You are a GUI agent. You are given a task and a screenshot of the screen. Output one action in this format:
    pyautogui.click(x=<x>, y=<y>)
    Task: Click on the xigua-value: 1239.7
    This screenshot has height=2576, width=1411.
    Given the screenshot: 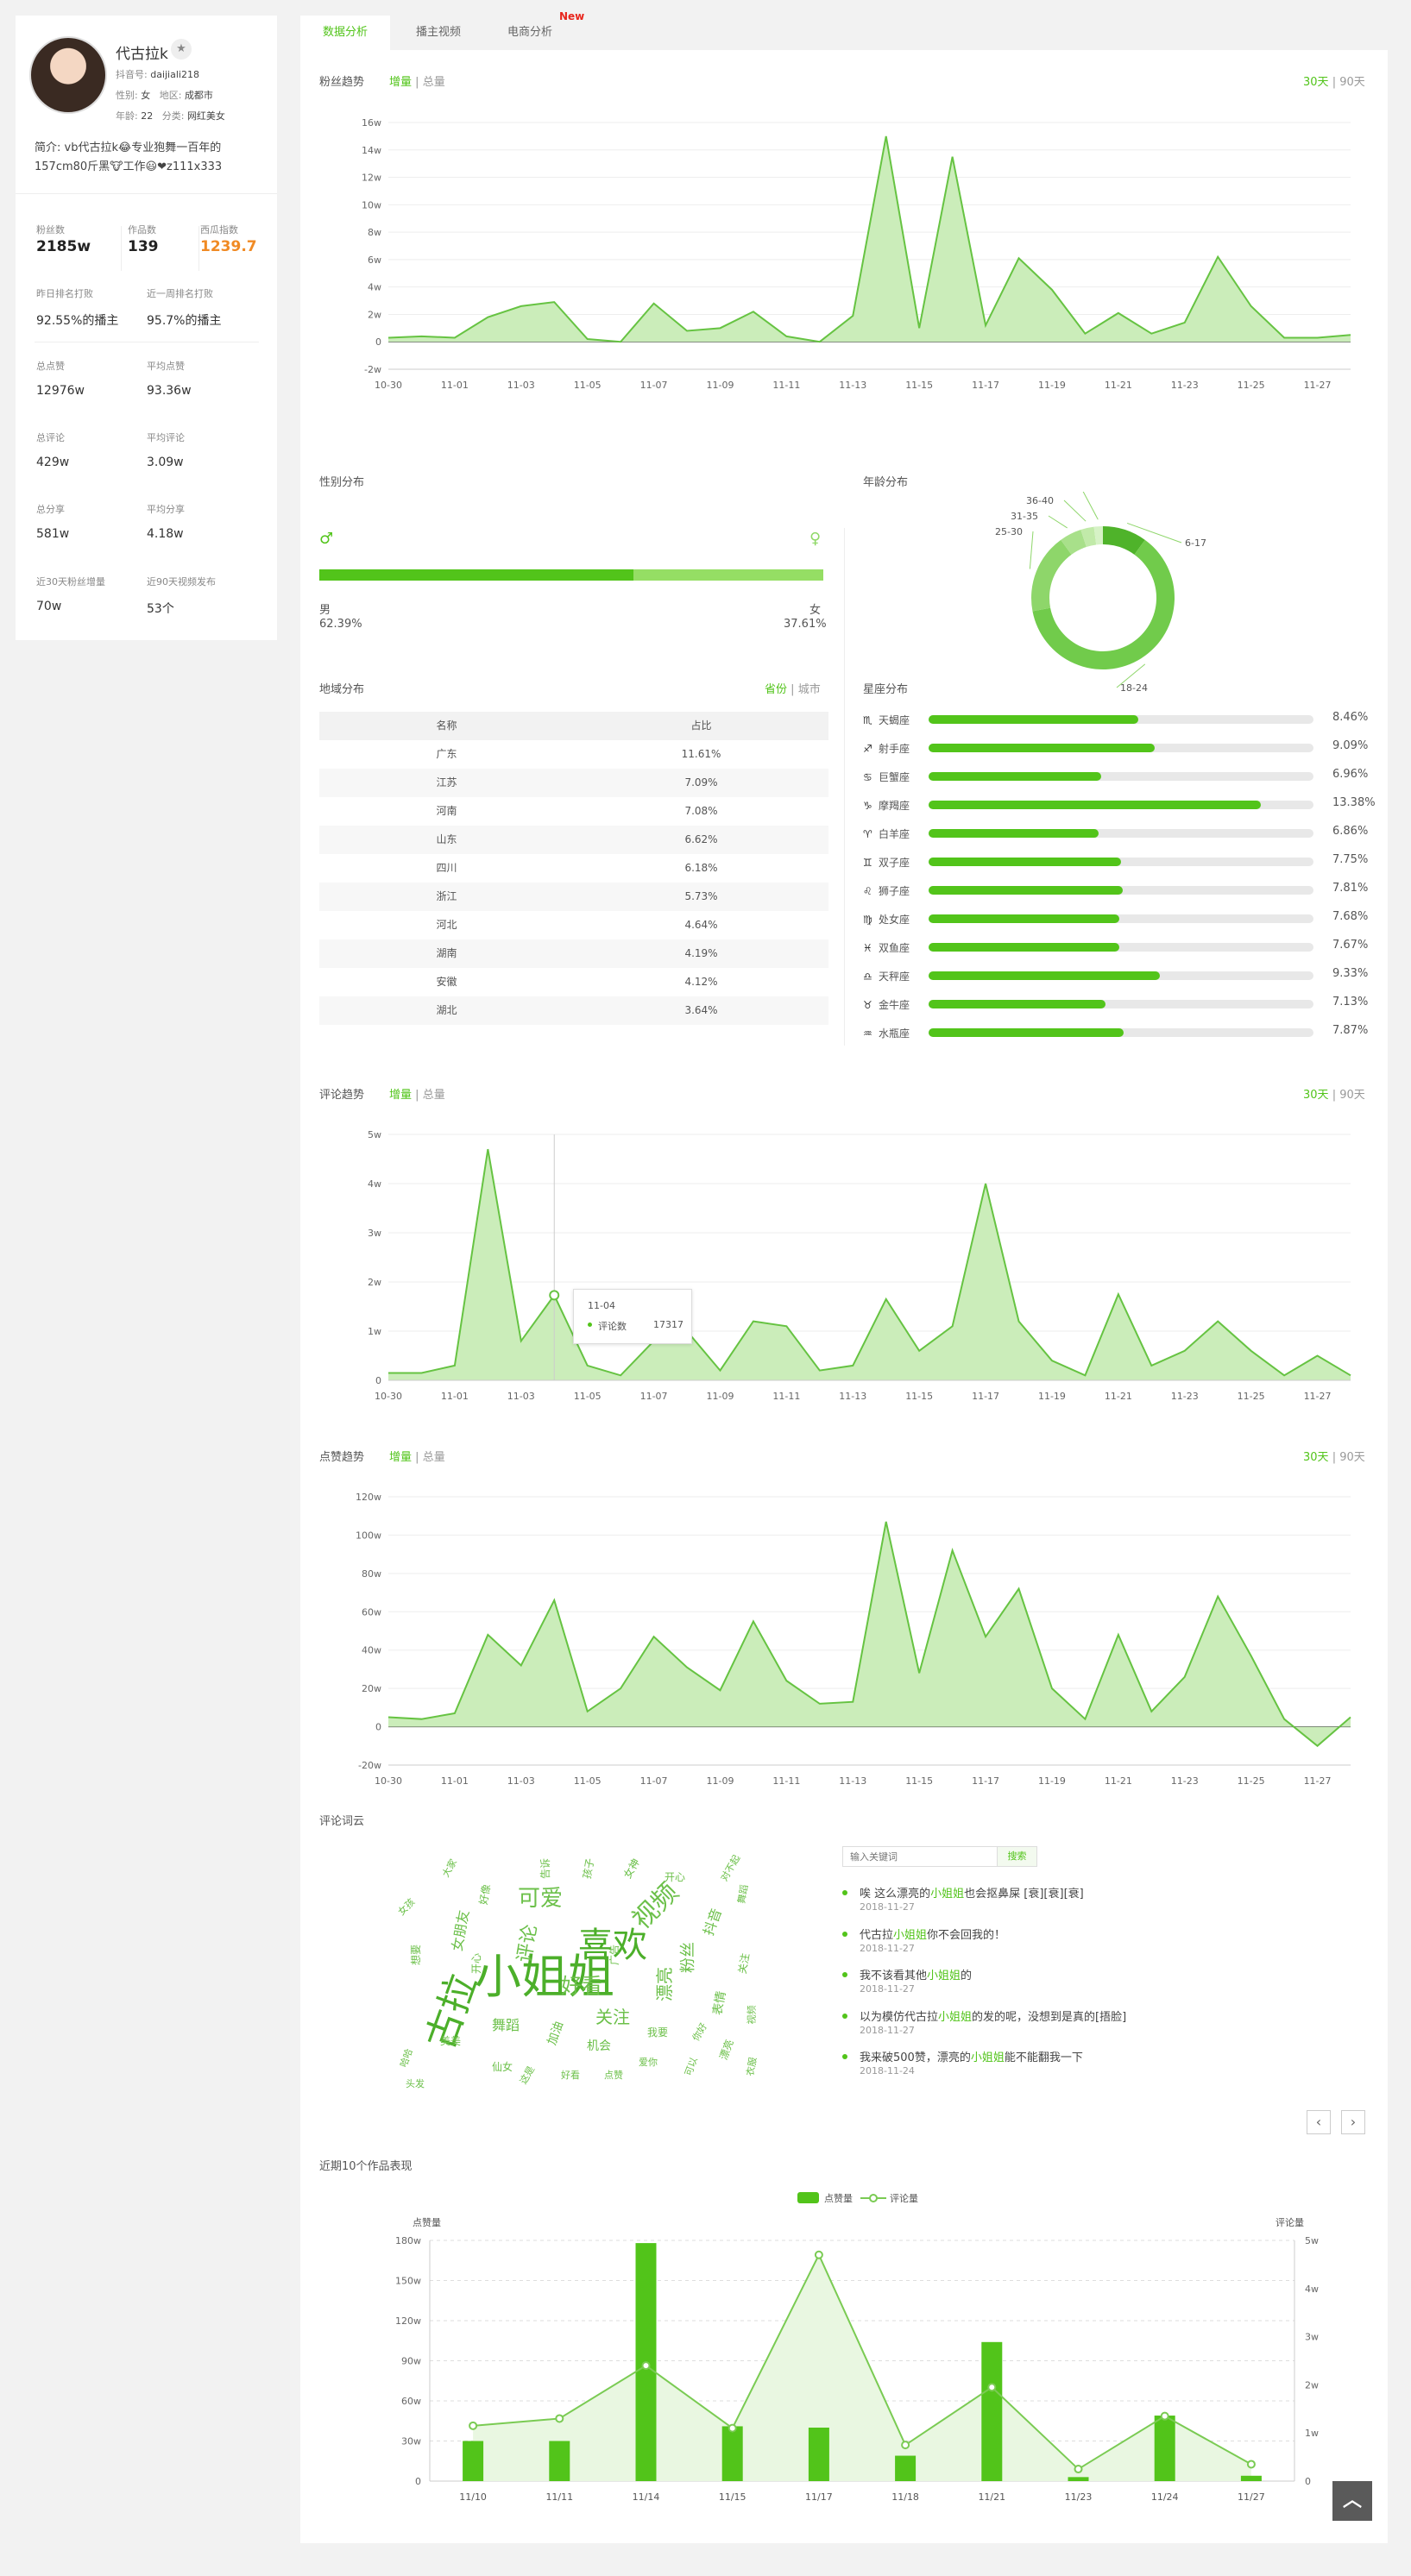 What is the action you would take?
    pyautogui.click(x=228, y=246)
    